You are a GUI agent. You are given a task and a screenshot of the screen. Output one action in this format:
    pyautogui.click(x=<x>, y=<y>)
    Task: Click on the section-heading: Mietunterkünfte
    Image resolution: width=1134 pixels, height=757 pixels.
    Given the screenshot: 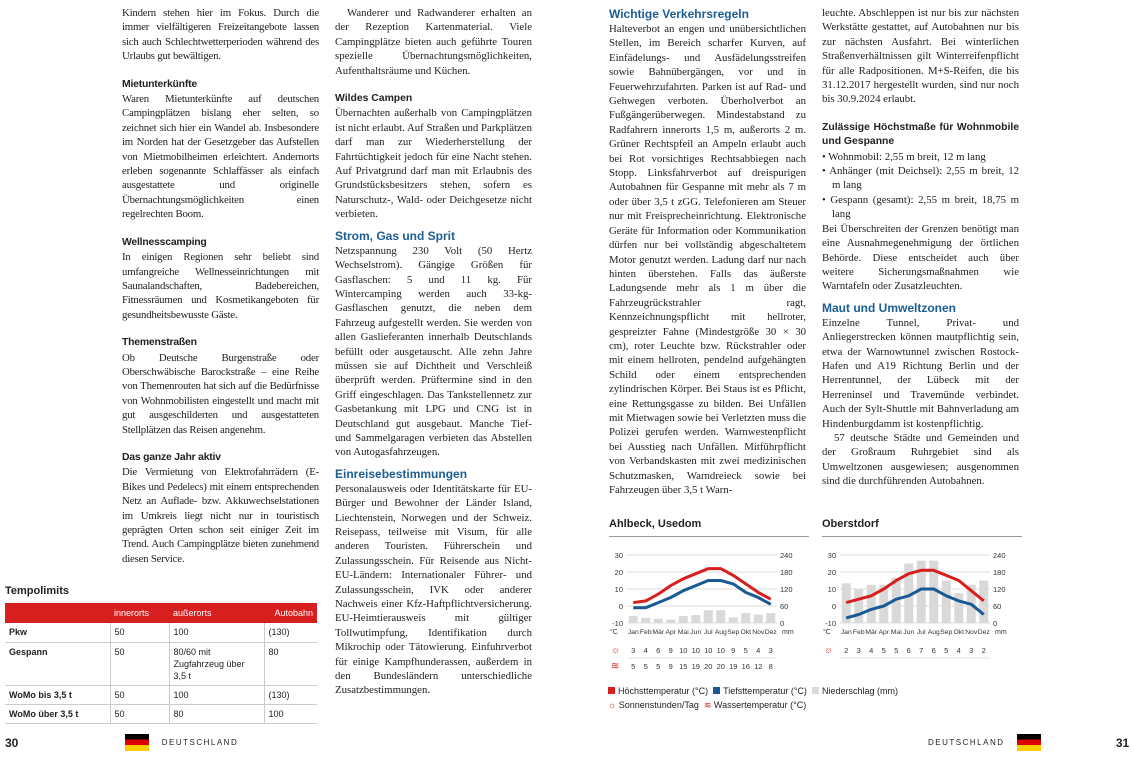 What is the action you would take?
    pyautogui.click(x=159, y=84)
    